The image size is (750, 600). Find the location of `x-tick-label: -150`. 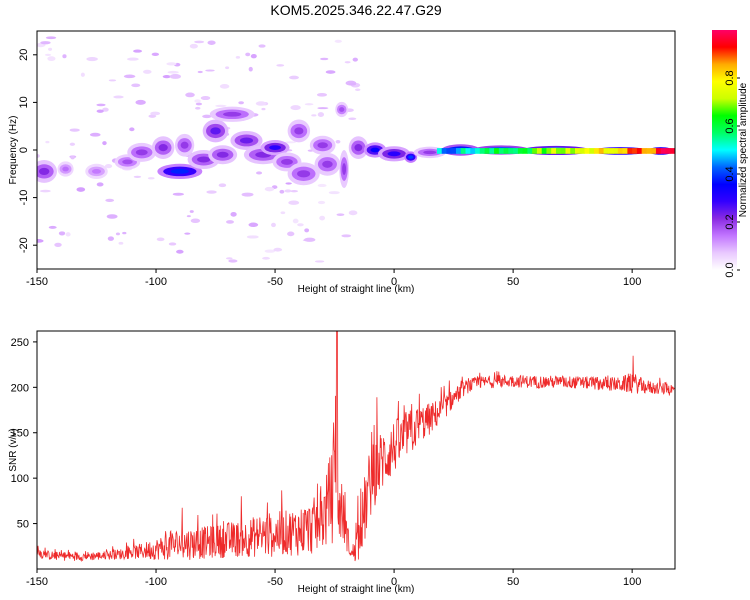

x-tick-label: -150 is located at coordinates (37, 582).